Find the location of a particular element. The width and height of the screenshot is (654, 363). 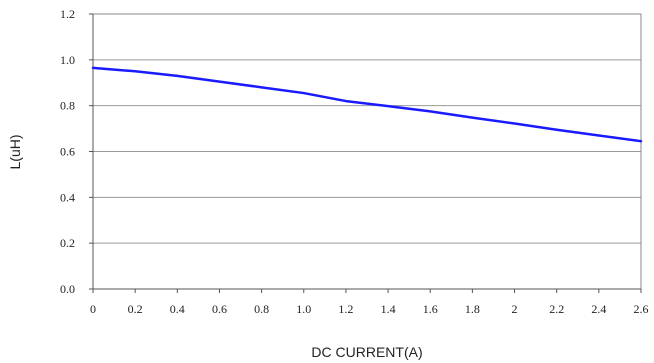

y-axis-title: L(uH) is located at coordinates (15, 151).